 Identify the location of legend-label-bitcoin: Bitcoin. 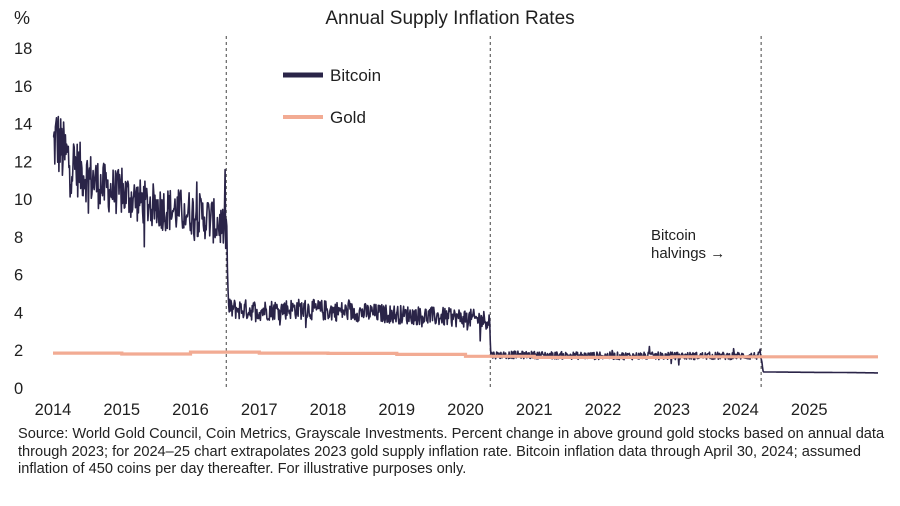
(355, 75).